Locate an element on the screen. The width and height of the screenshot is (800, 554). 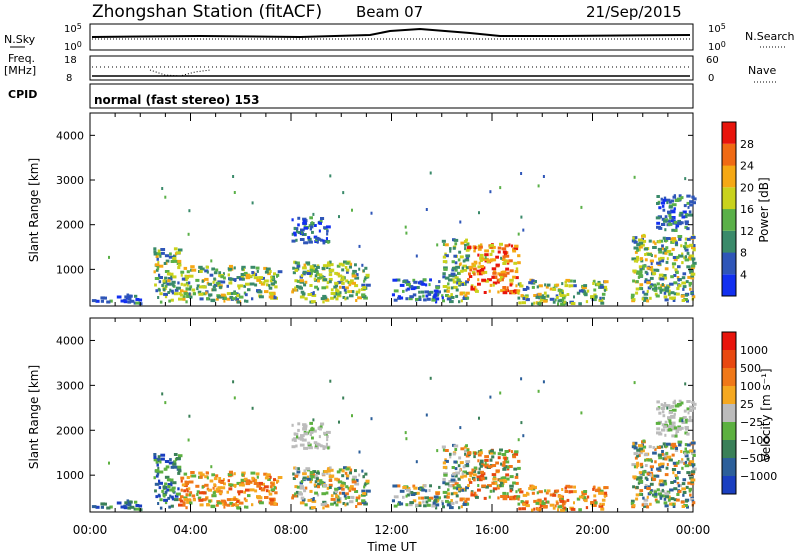
x-tick-label: 04:00 is located at coordinates (190, 530).